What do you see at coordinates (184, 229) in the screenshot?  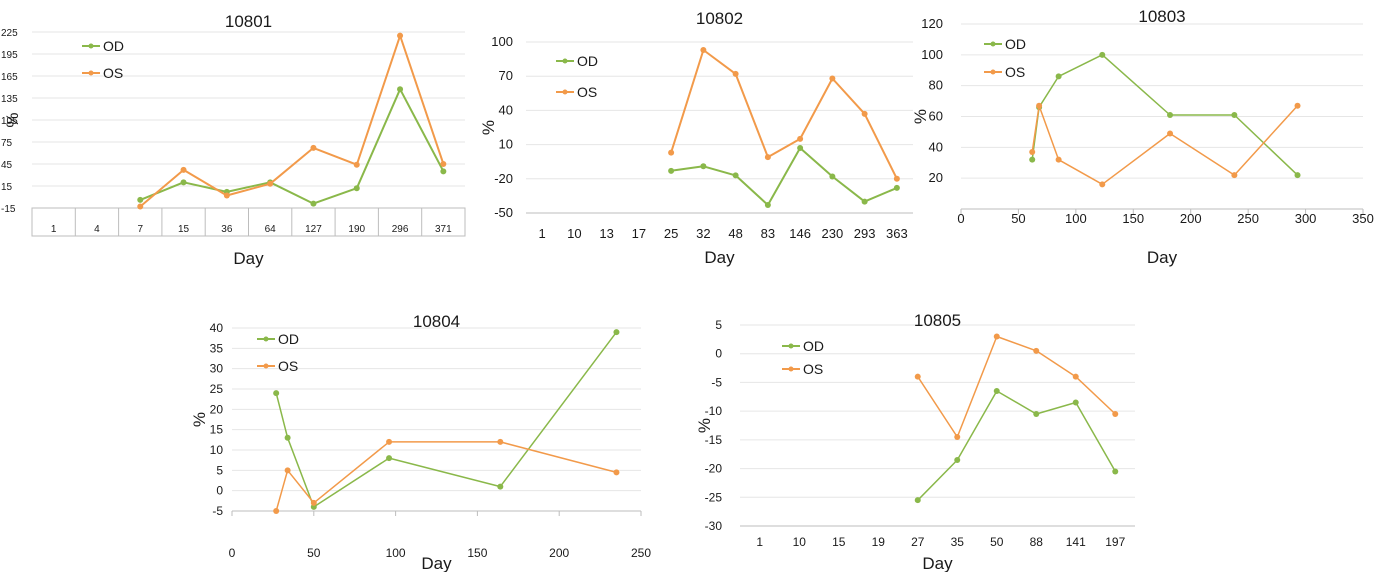 I see `x-tick-label: 15` at bounding box center [184, 229].